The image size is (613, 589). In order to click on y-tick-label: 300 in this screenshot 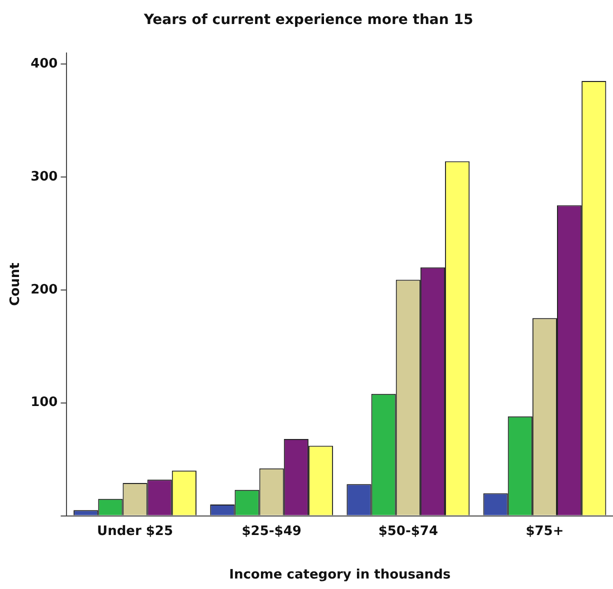, I will do `click(44, 176)`.